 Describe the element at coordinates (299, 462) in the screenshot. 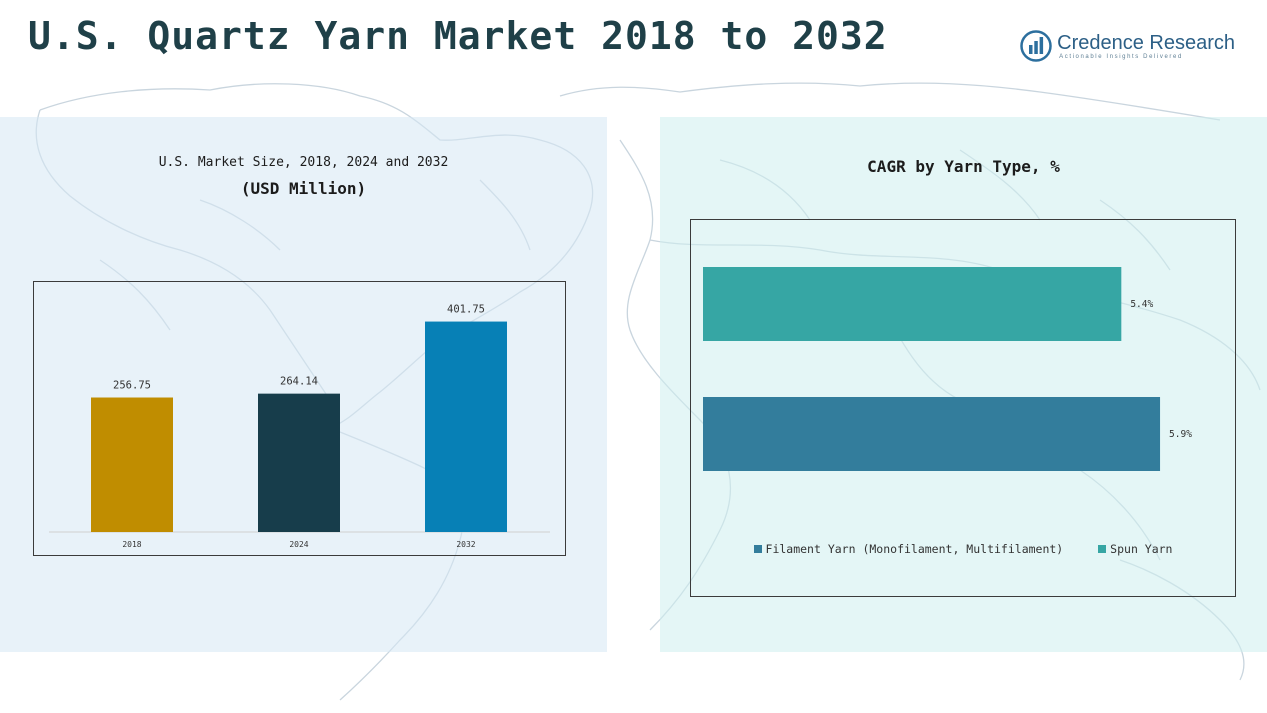

I see `bar-2024` at that location.